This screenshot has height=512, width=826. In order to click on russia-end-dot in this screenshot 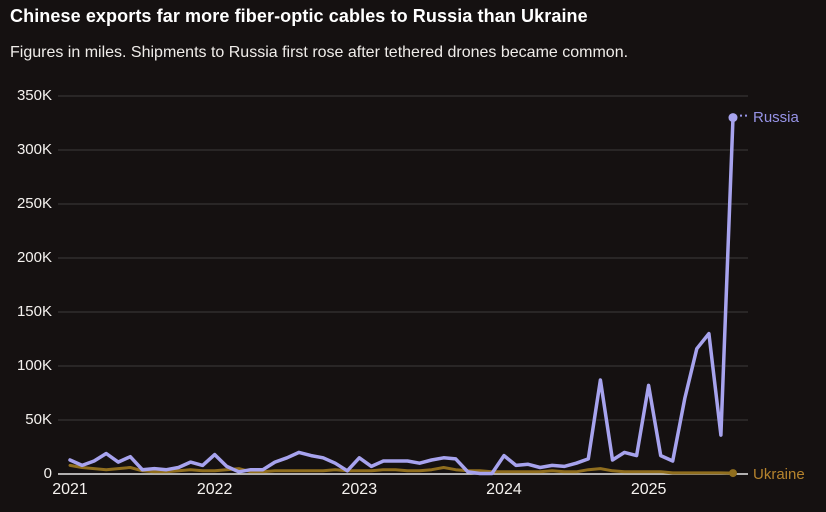, I will do `click(733, 118)`.